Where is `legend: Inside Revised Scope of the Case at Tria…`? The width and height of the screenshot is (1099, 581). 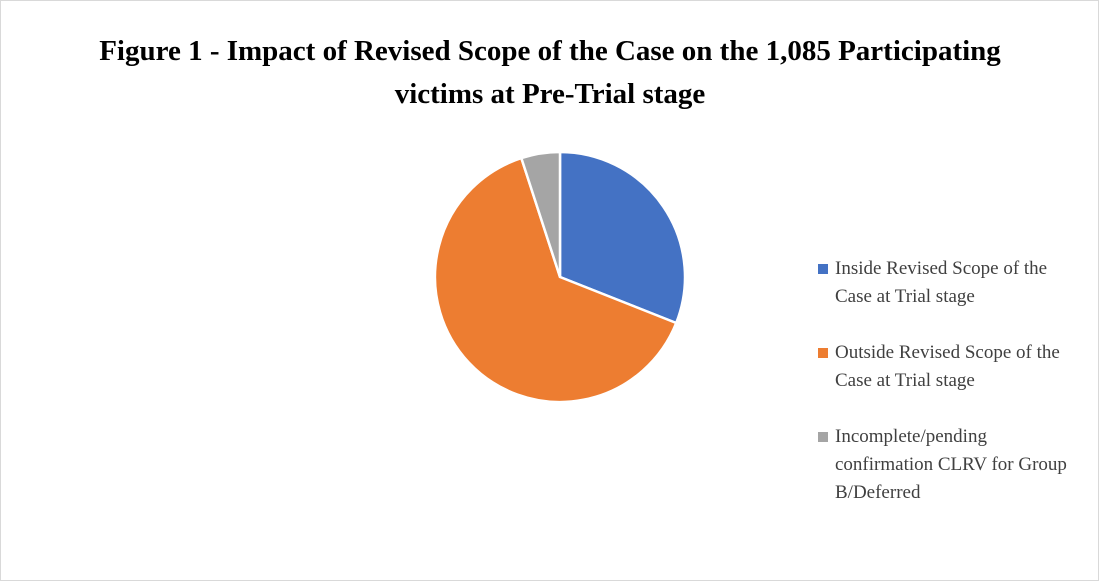
legend: Inside Revised Scope of the Case at Tria… is located at coordinates (951, 381).